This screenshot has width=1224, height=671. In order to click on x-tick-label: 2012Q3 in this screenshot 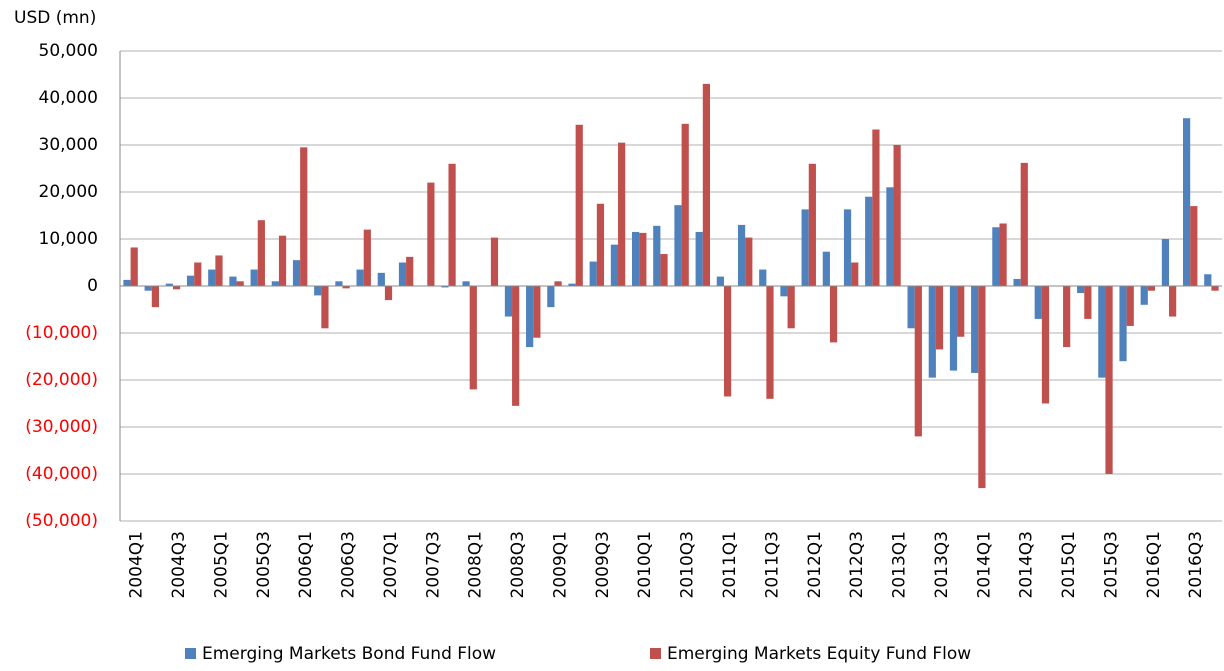, I will do `click(857, 564)`.